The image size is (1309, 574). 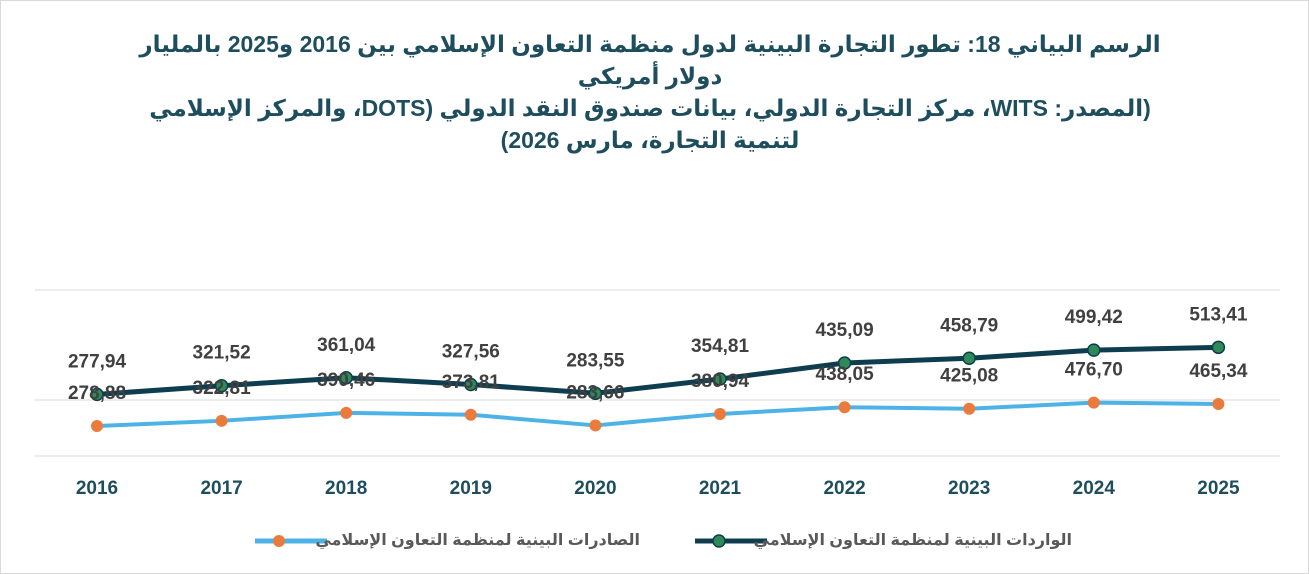 What do you see at coordinates (845, 330) in the screenshot?
I see `data-label: 435,09` at bounding box center [845, 330].